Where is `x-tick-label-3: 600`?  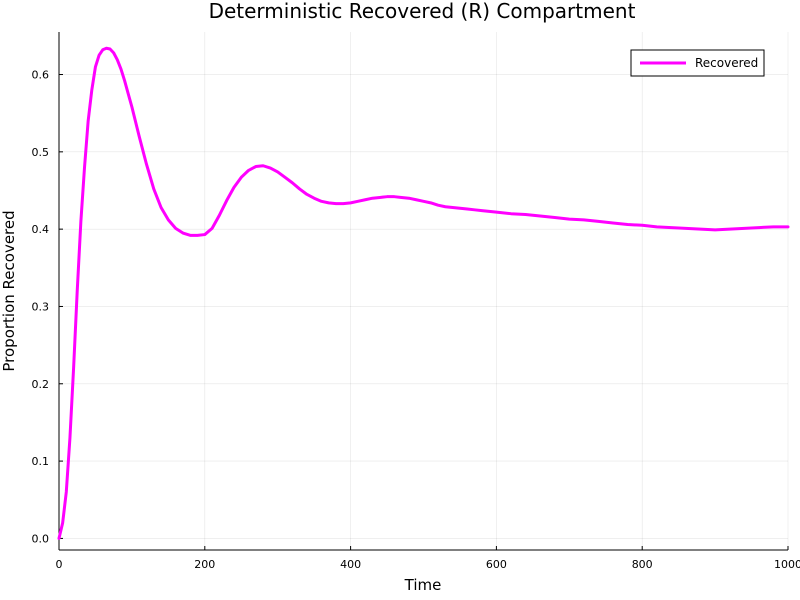
x-tick-label-3: 600 is located at coordinates (496, 564).